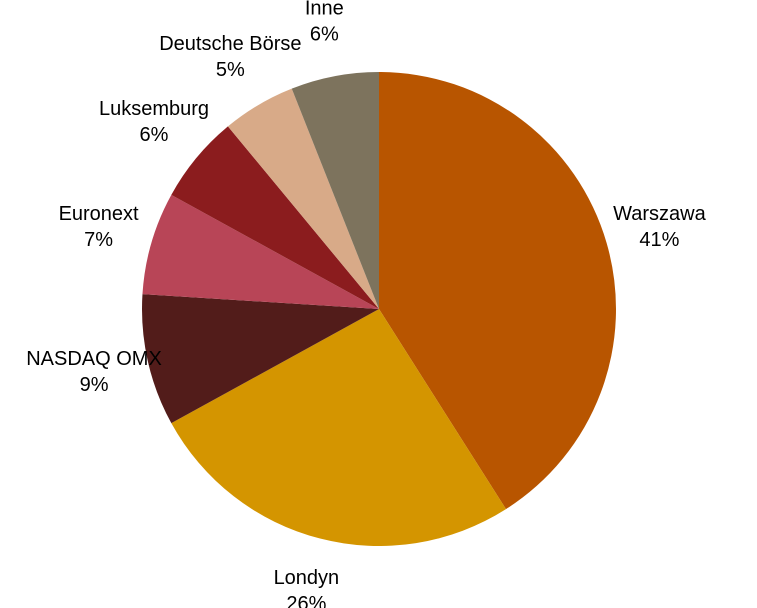 Image resolution: width=757 pixels, height=608 pixels. Describe the element at coordinates (98, 240) in the screenshot. I see `slice-value-label: 7%` at that location.